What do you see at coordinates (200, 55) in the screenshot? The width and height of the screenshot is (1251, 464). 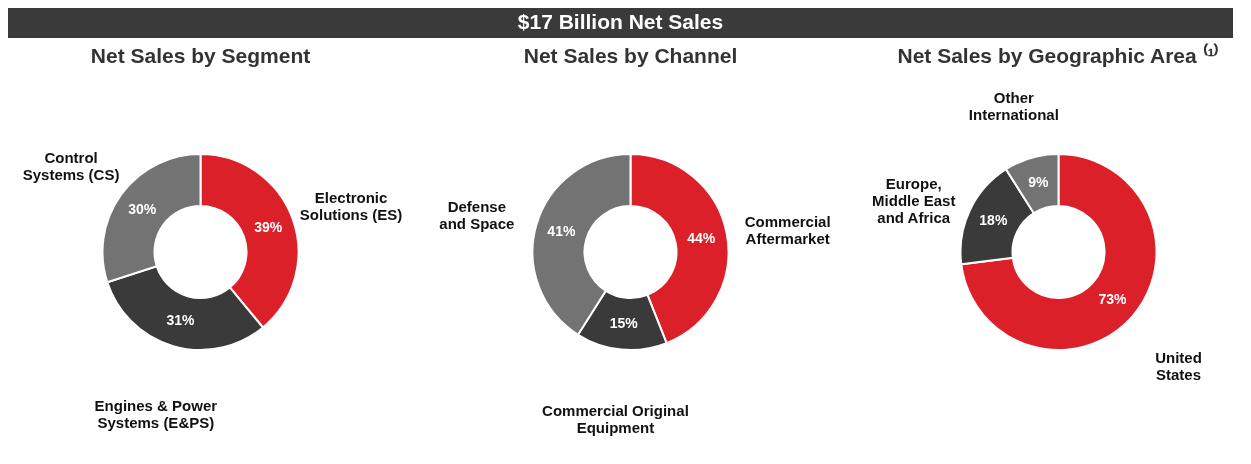 I see `chart-title: Net Sales by Segment` at bounding box center [200, 55].